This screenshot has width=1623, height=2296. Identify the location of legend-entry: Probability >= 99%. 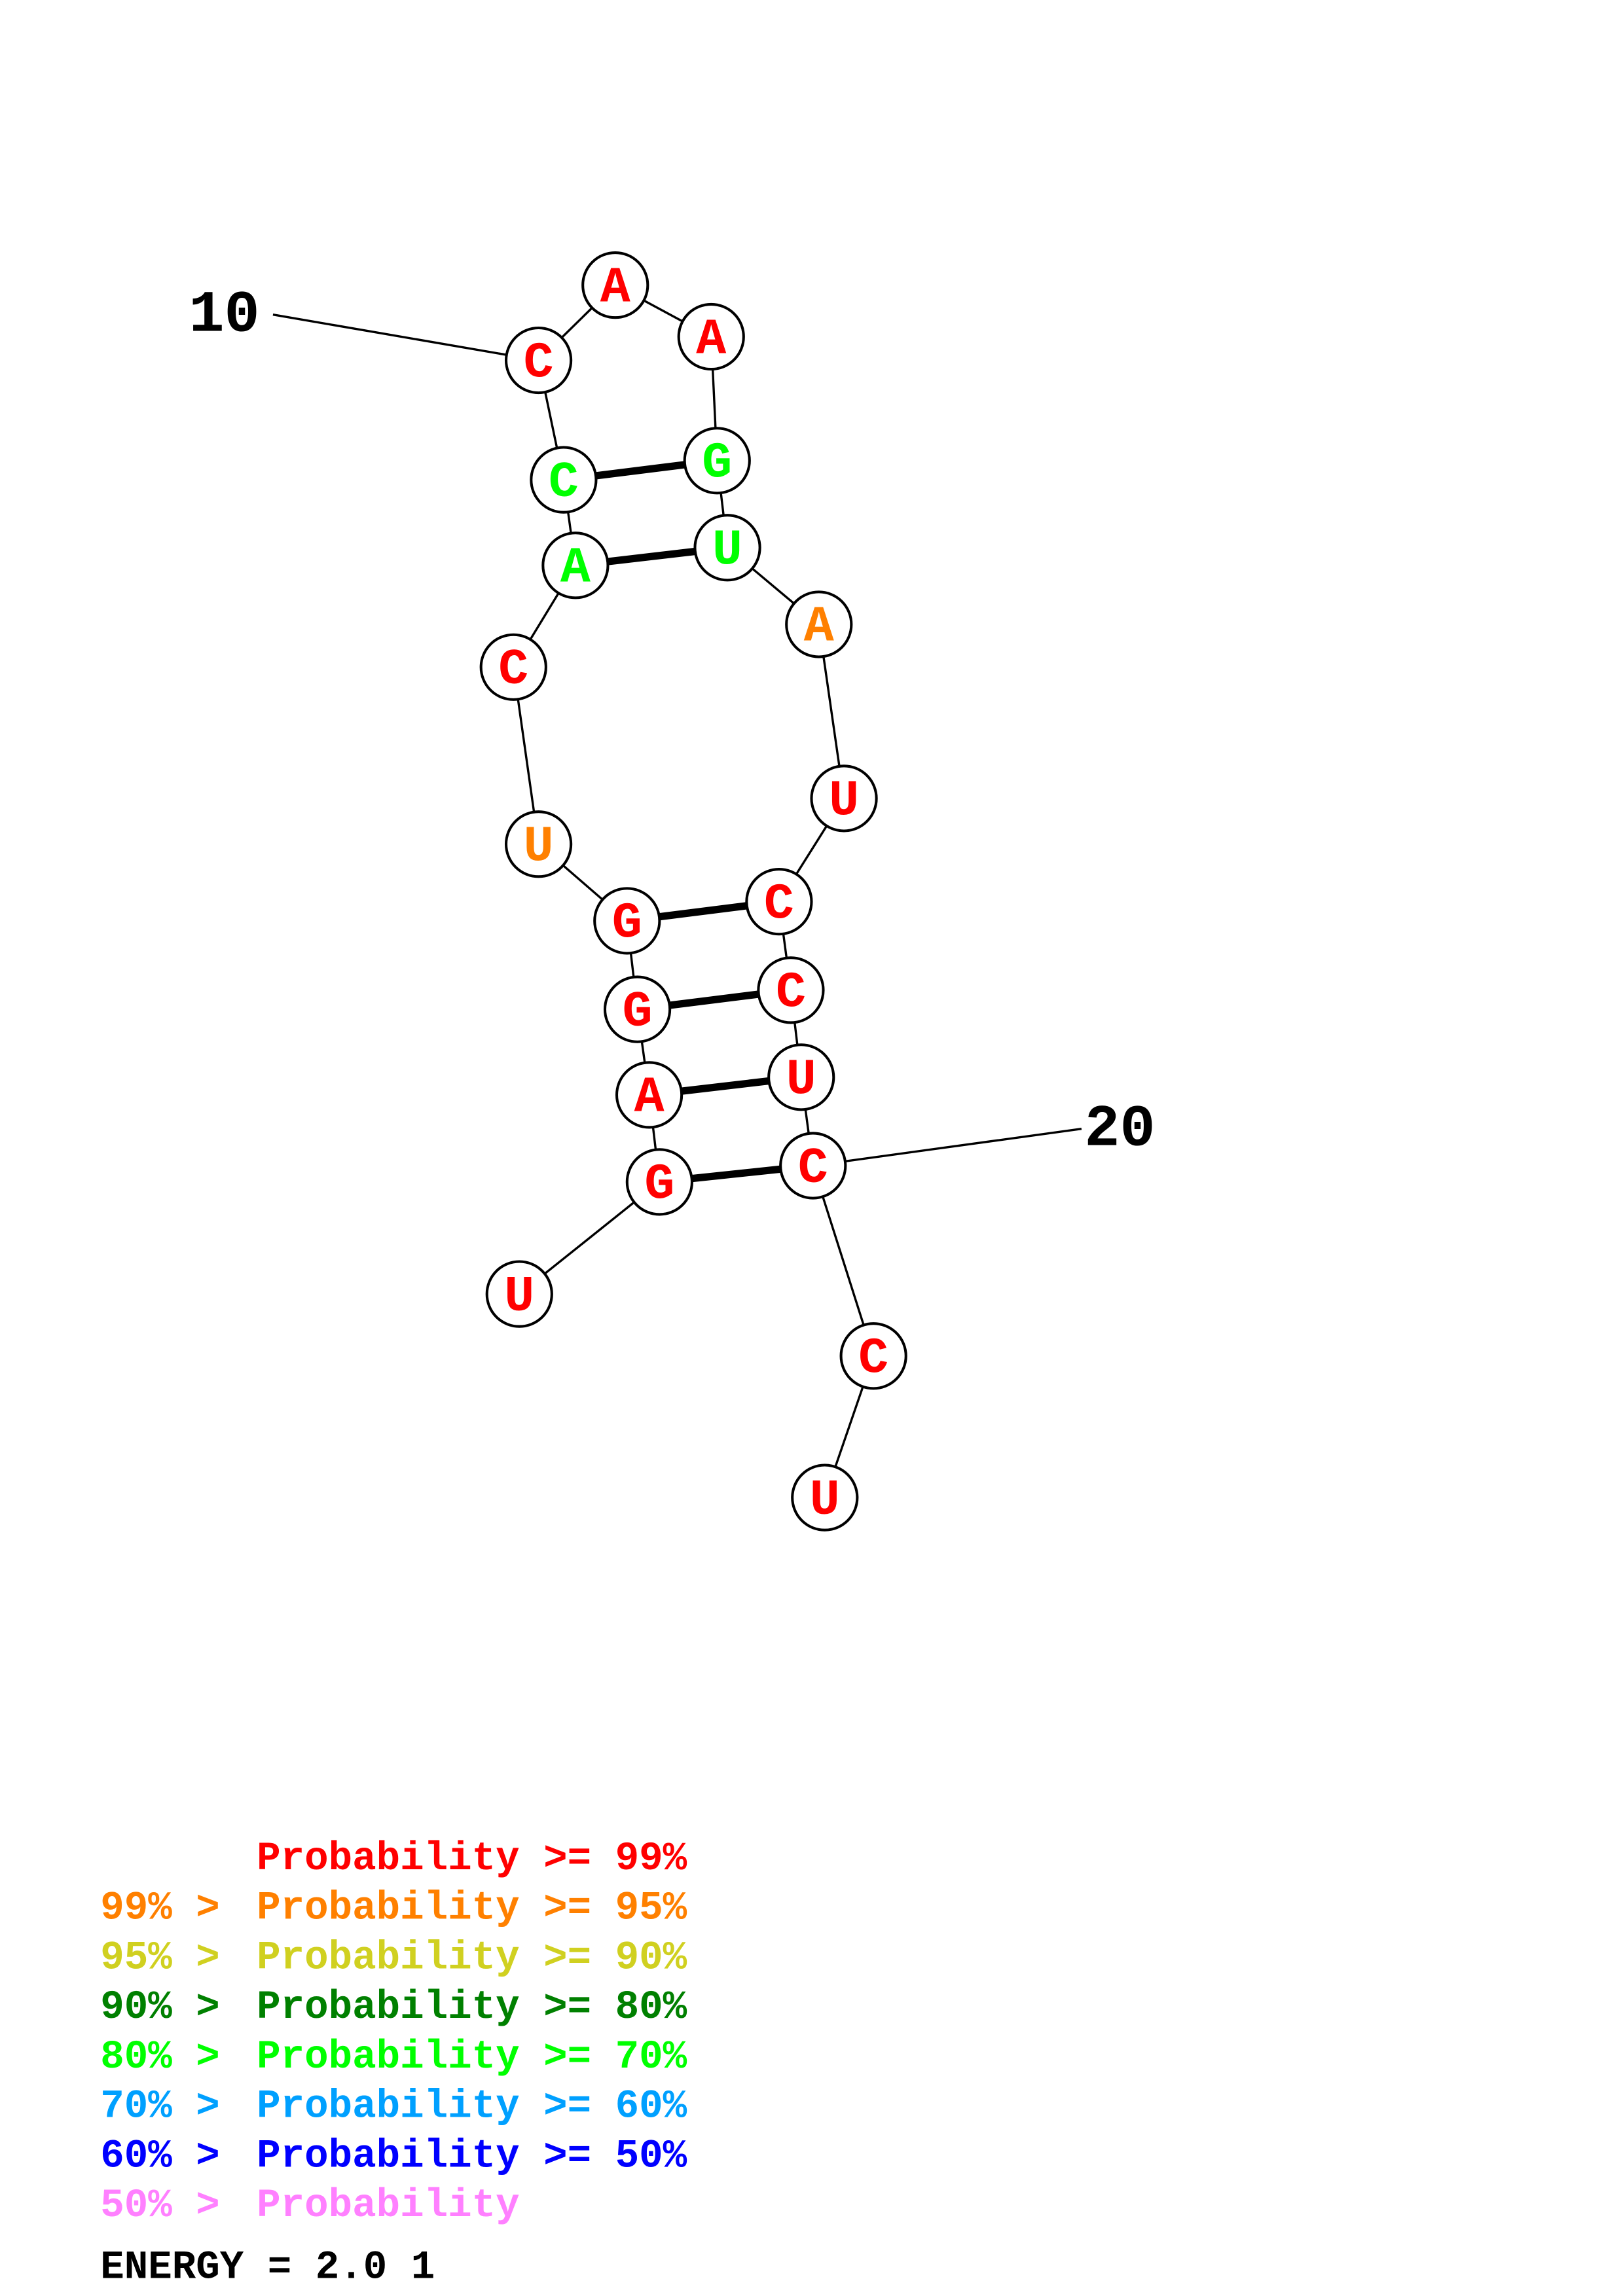
(472, 1859).